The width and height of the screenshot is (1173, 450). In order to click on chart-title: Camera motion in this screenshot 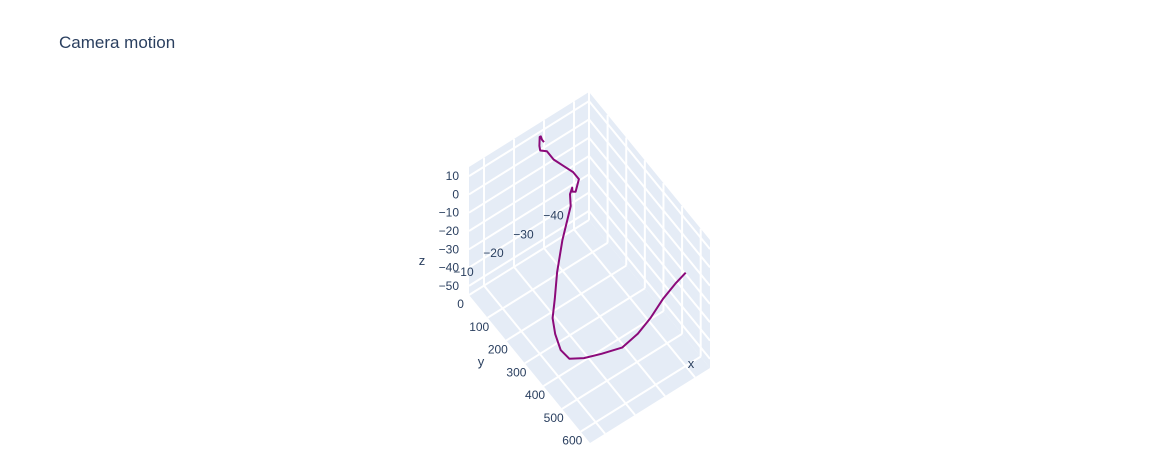, I will do `click(117, 42)`.